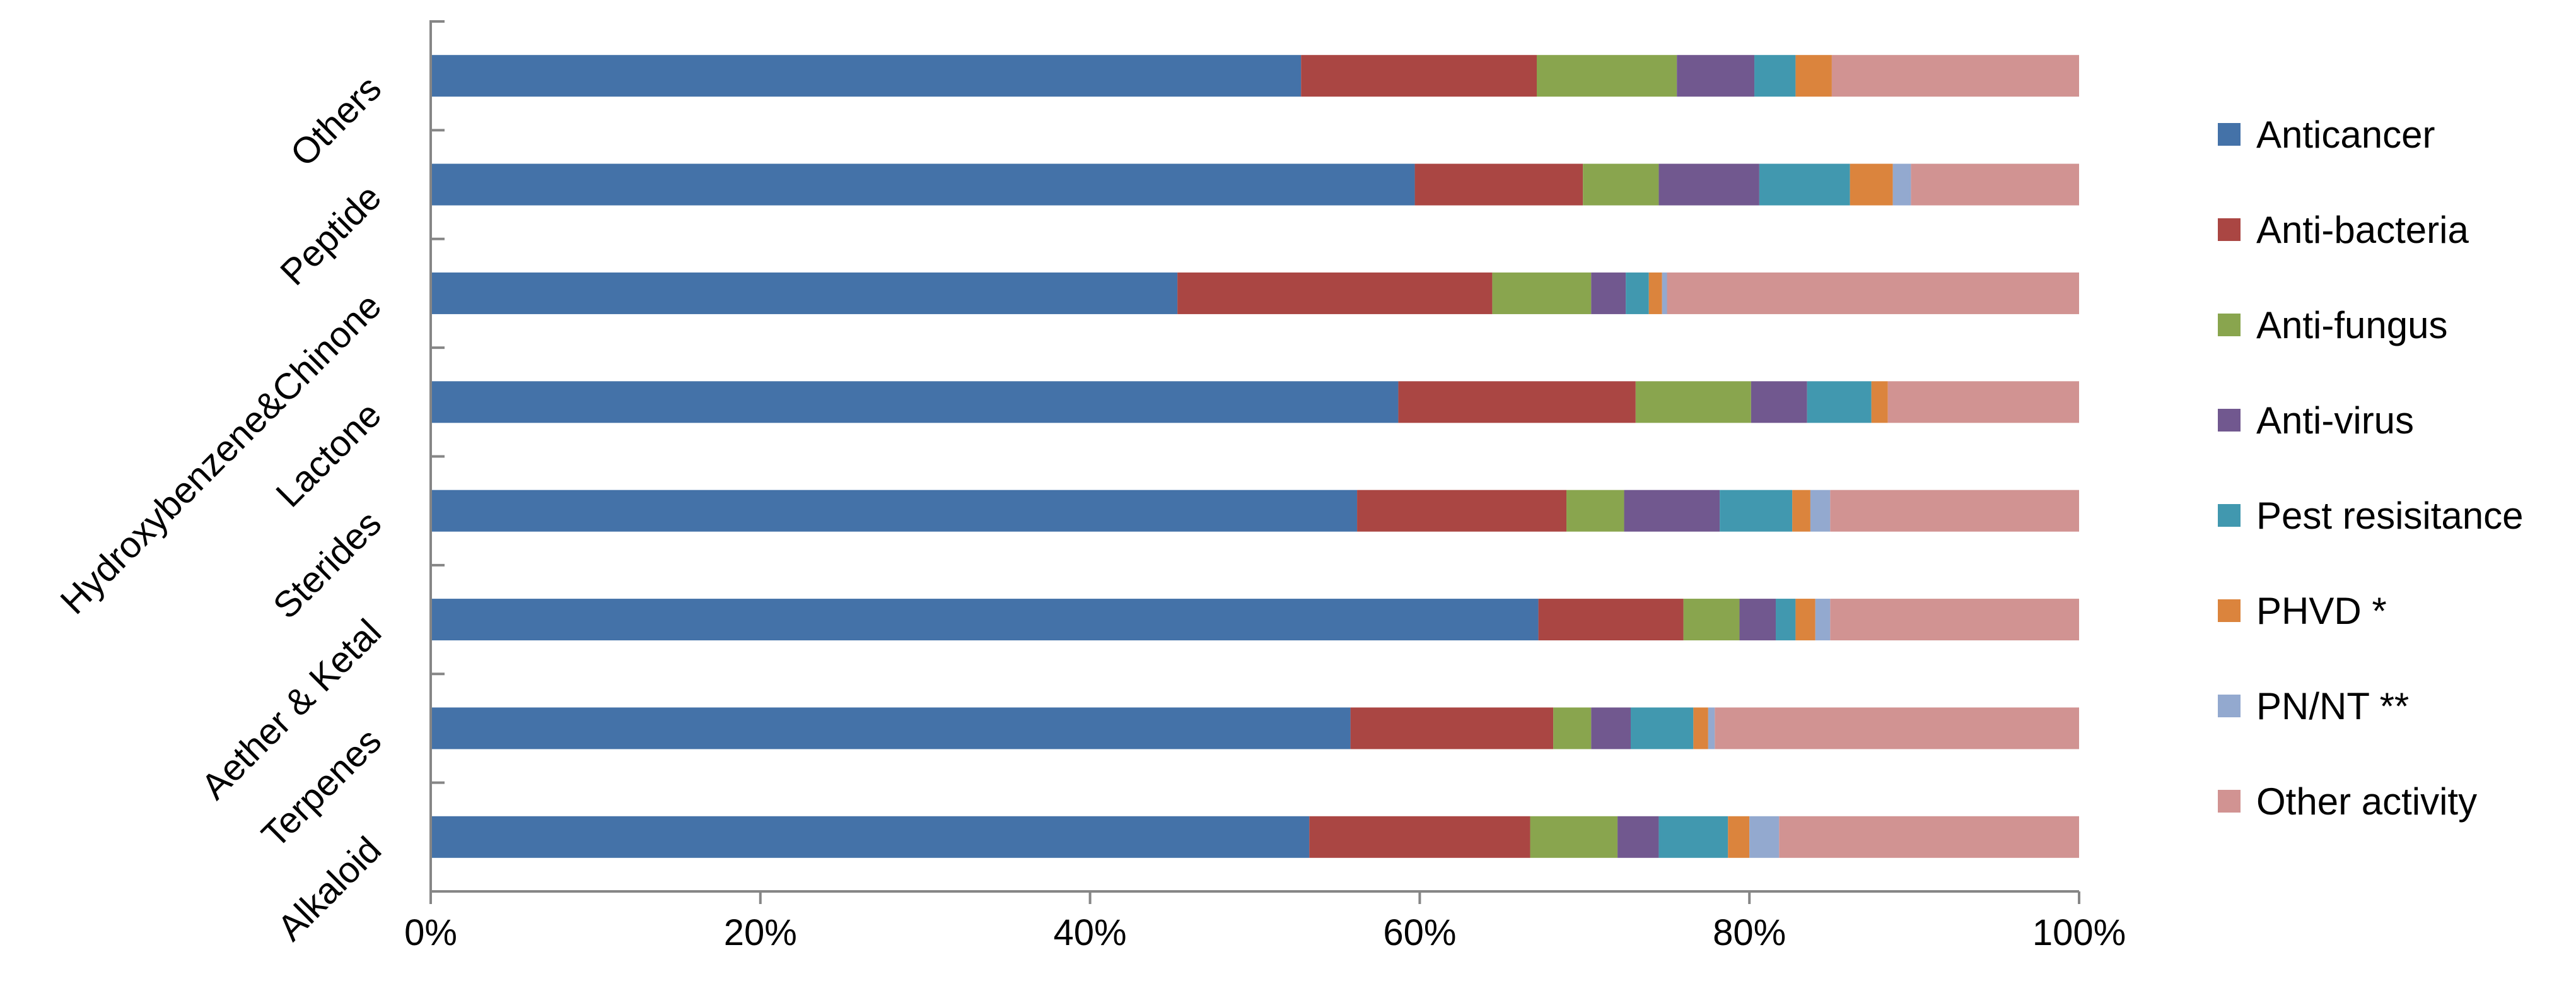 This screenshot has width=2576, height=981. Describe the element at coordinates (1265, 922) in the screenshot. I see `x-ticks-group: 0% 20% 40% 60% 80% 100%` at that location.